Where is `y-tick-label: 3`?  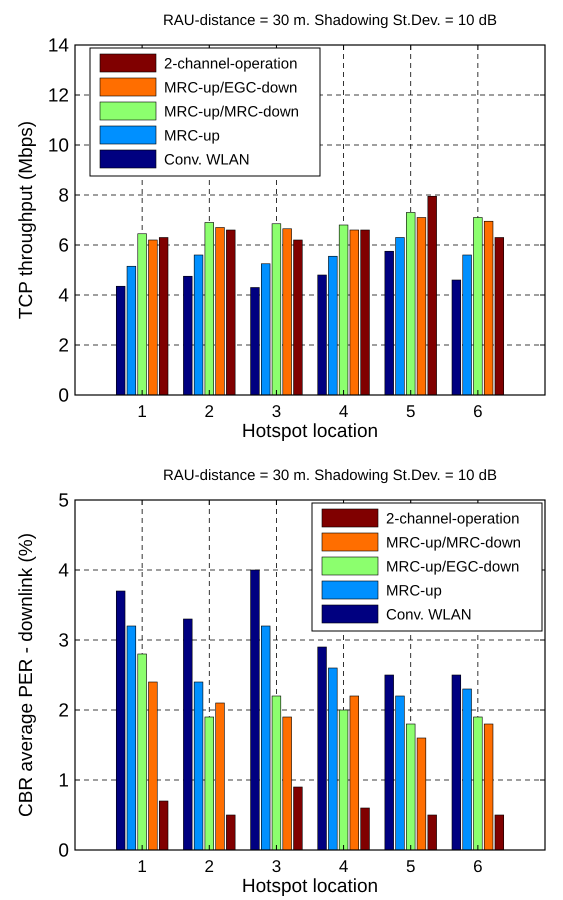 y-tick-label: 3 is located at coordinates (63, 641).